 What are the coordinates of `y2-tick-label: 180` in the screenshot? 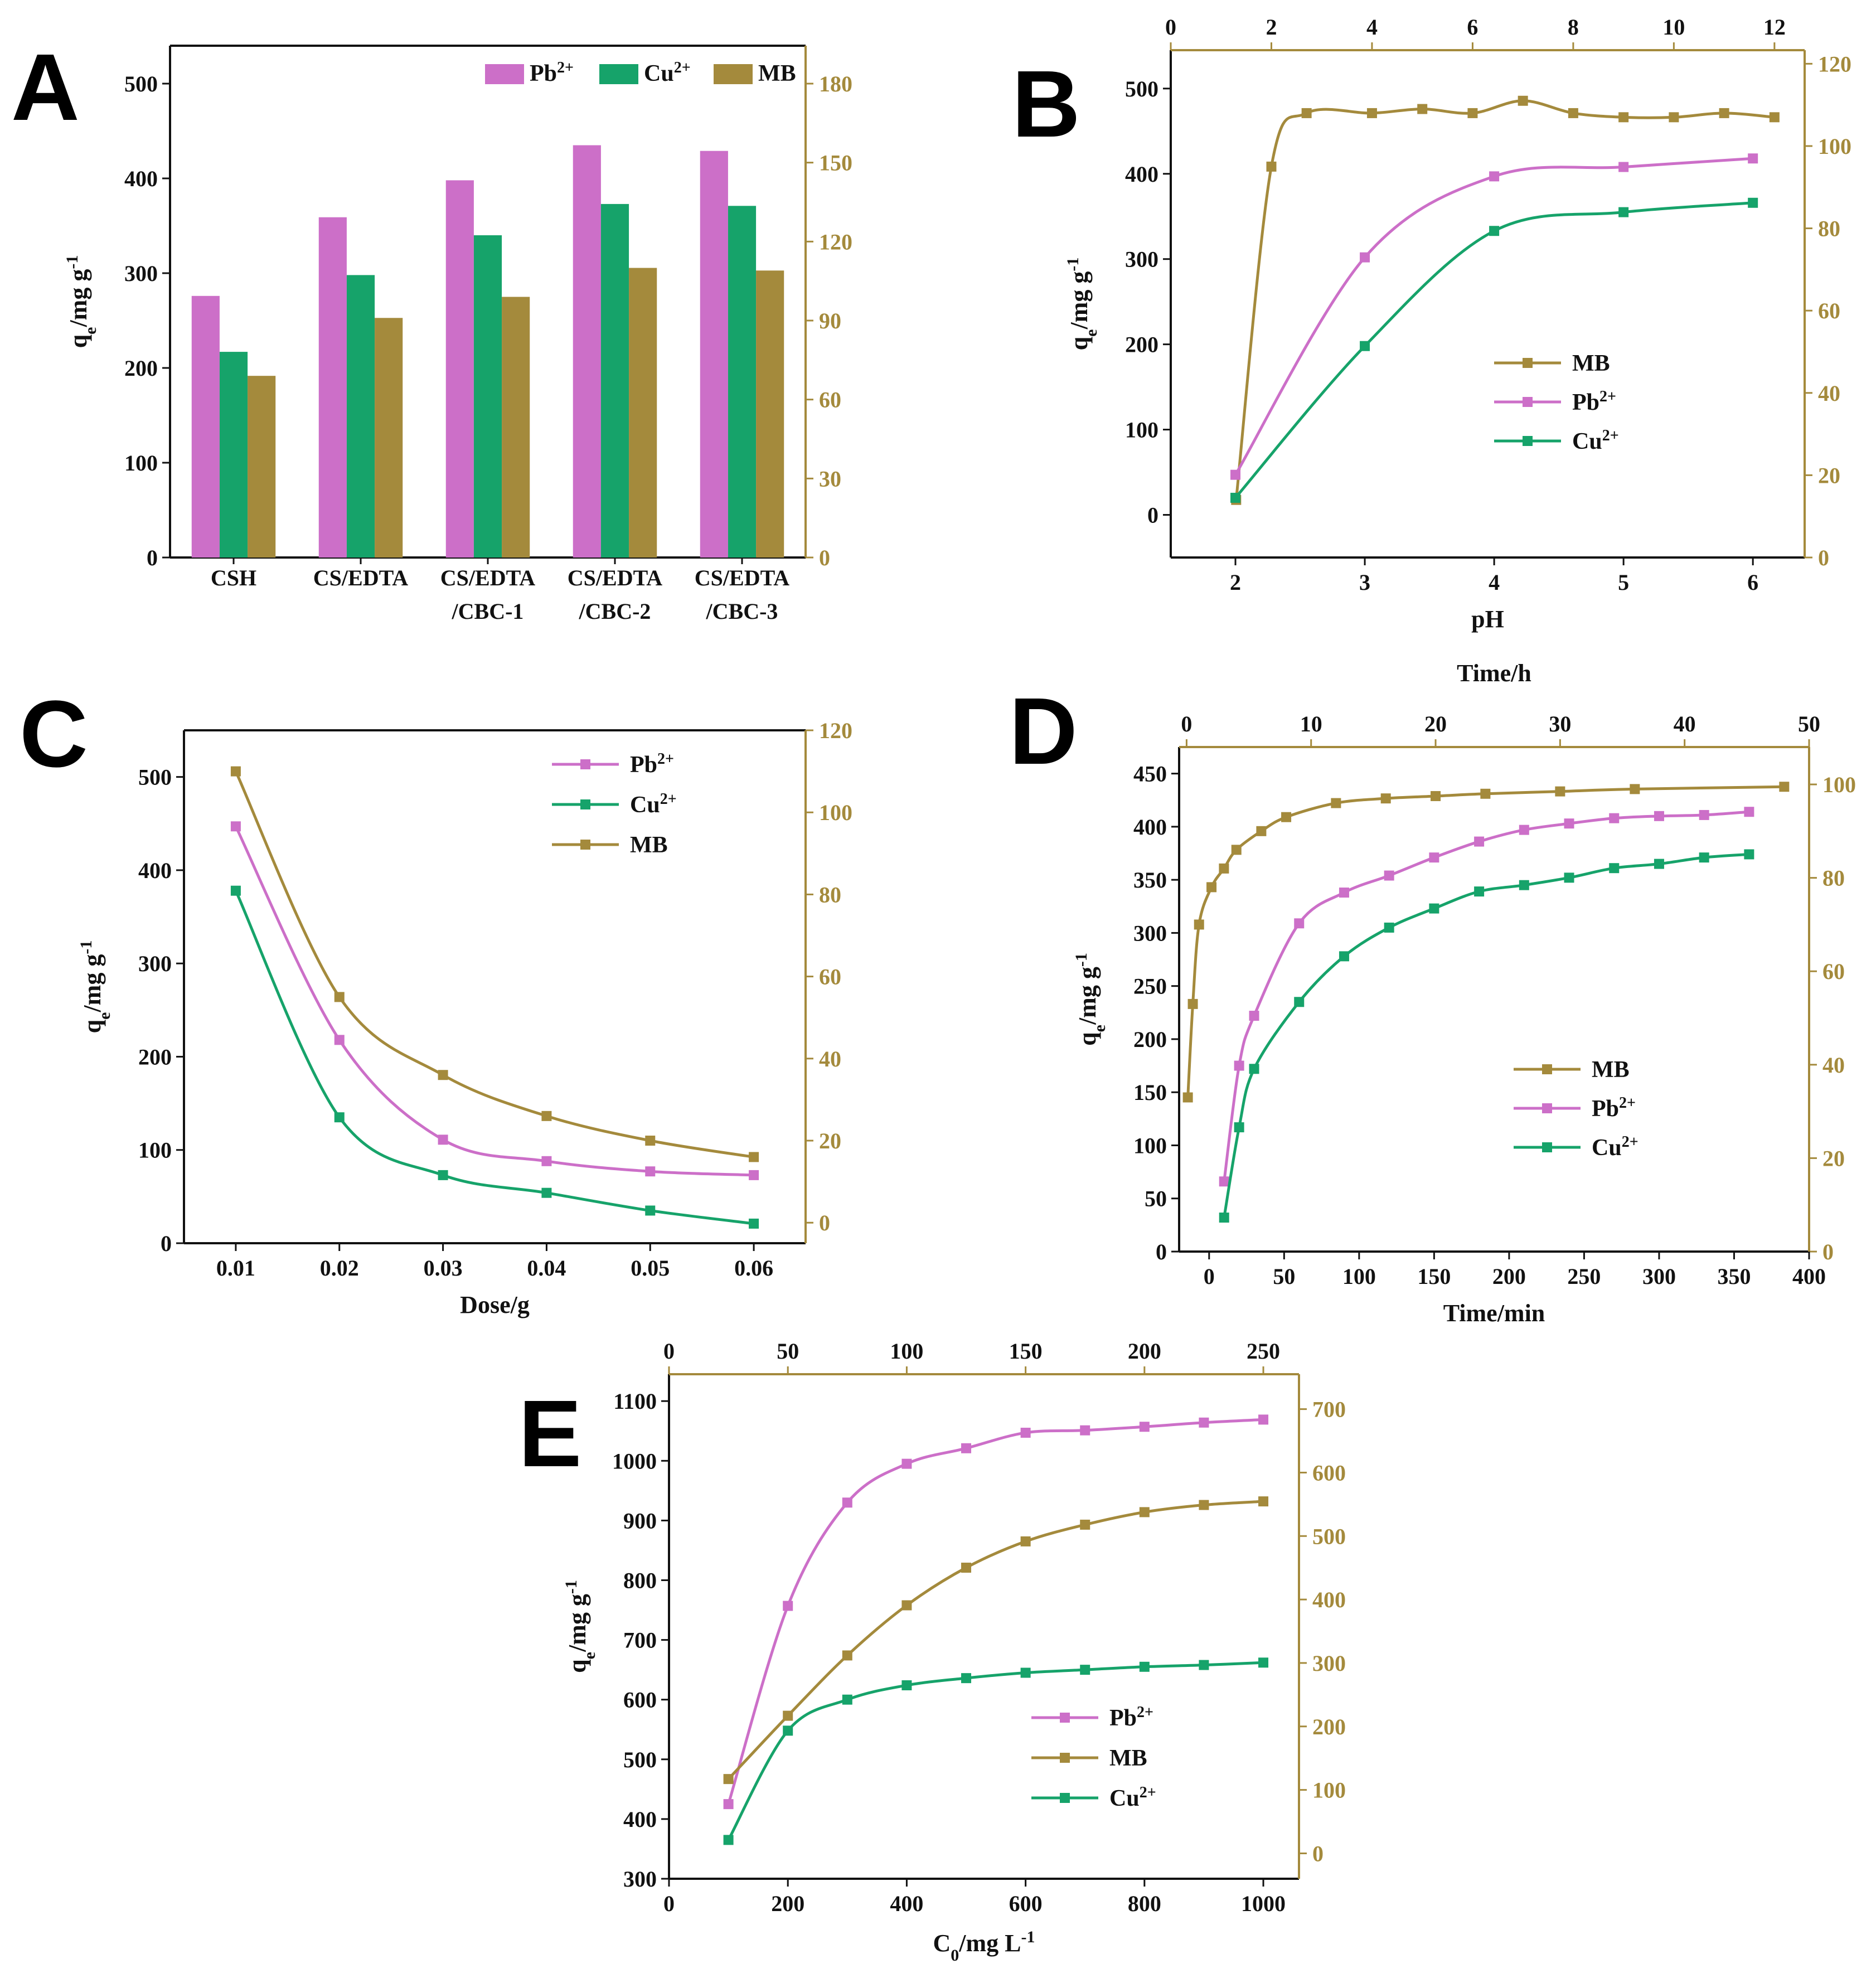 It's located at (835, 83).